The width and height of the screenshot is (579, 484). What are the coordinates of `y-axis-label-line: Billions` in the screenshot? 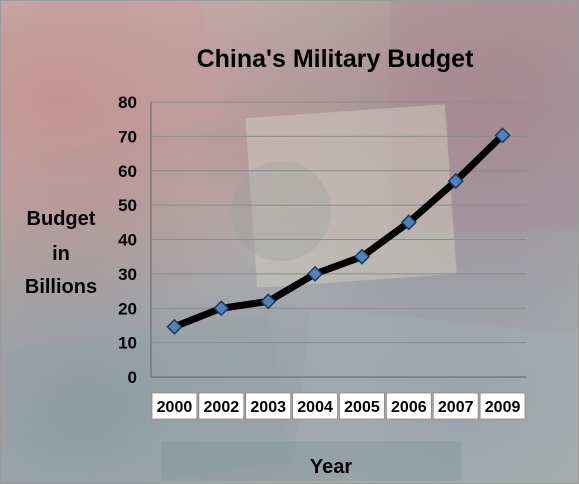 It's located at (61, 287).